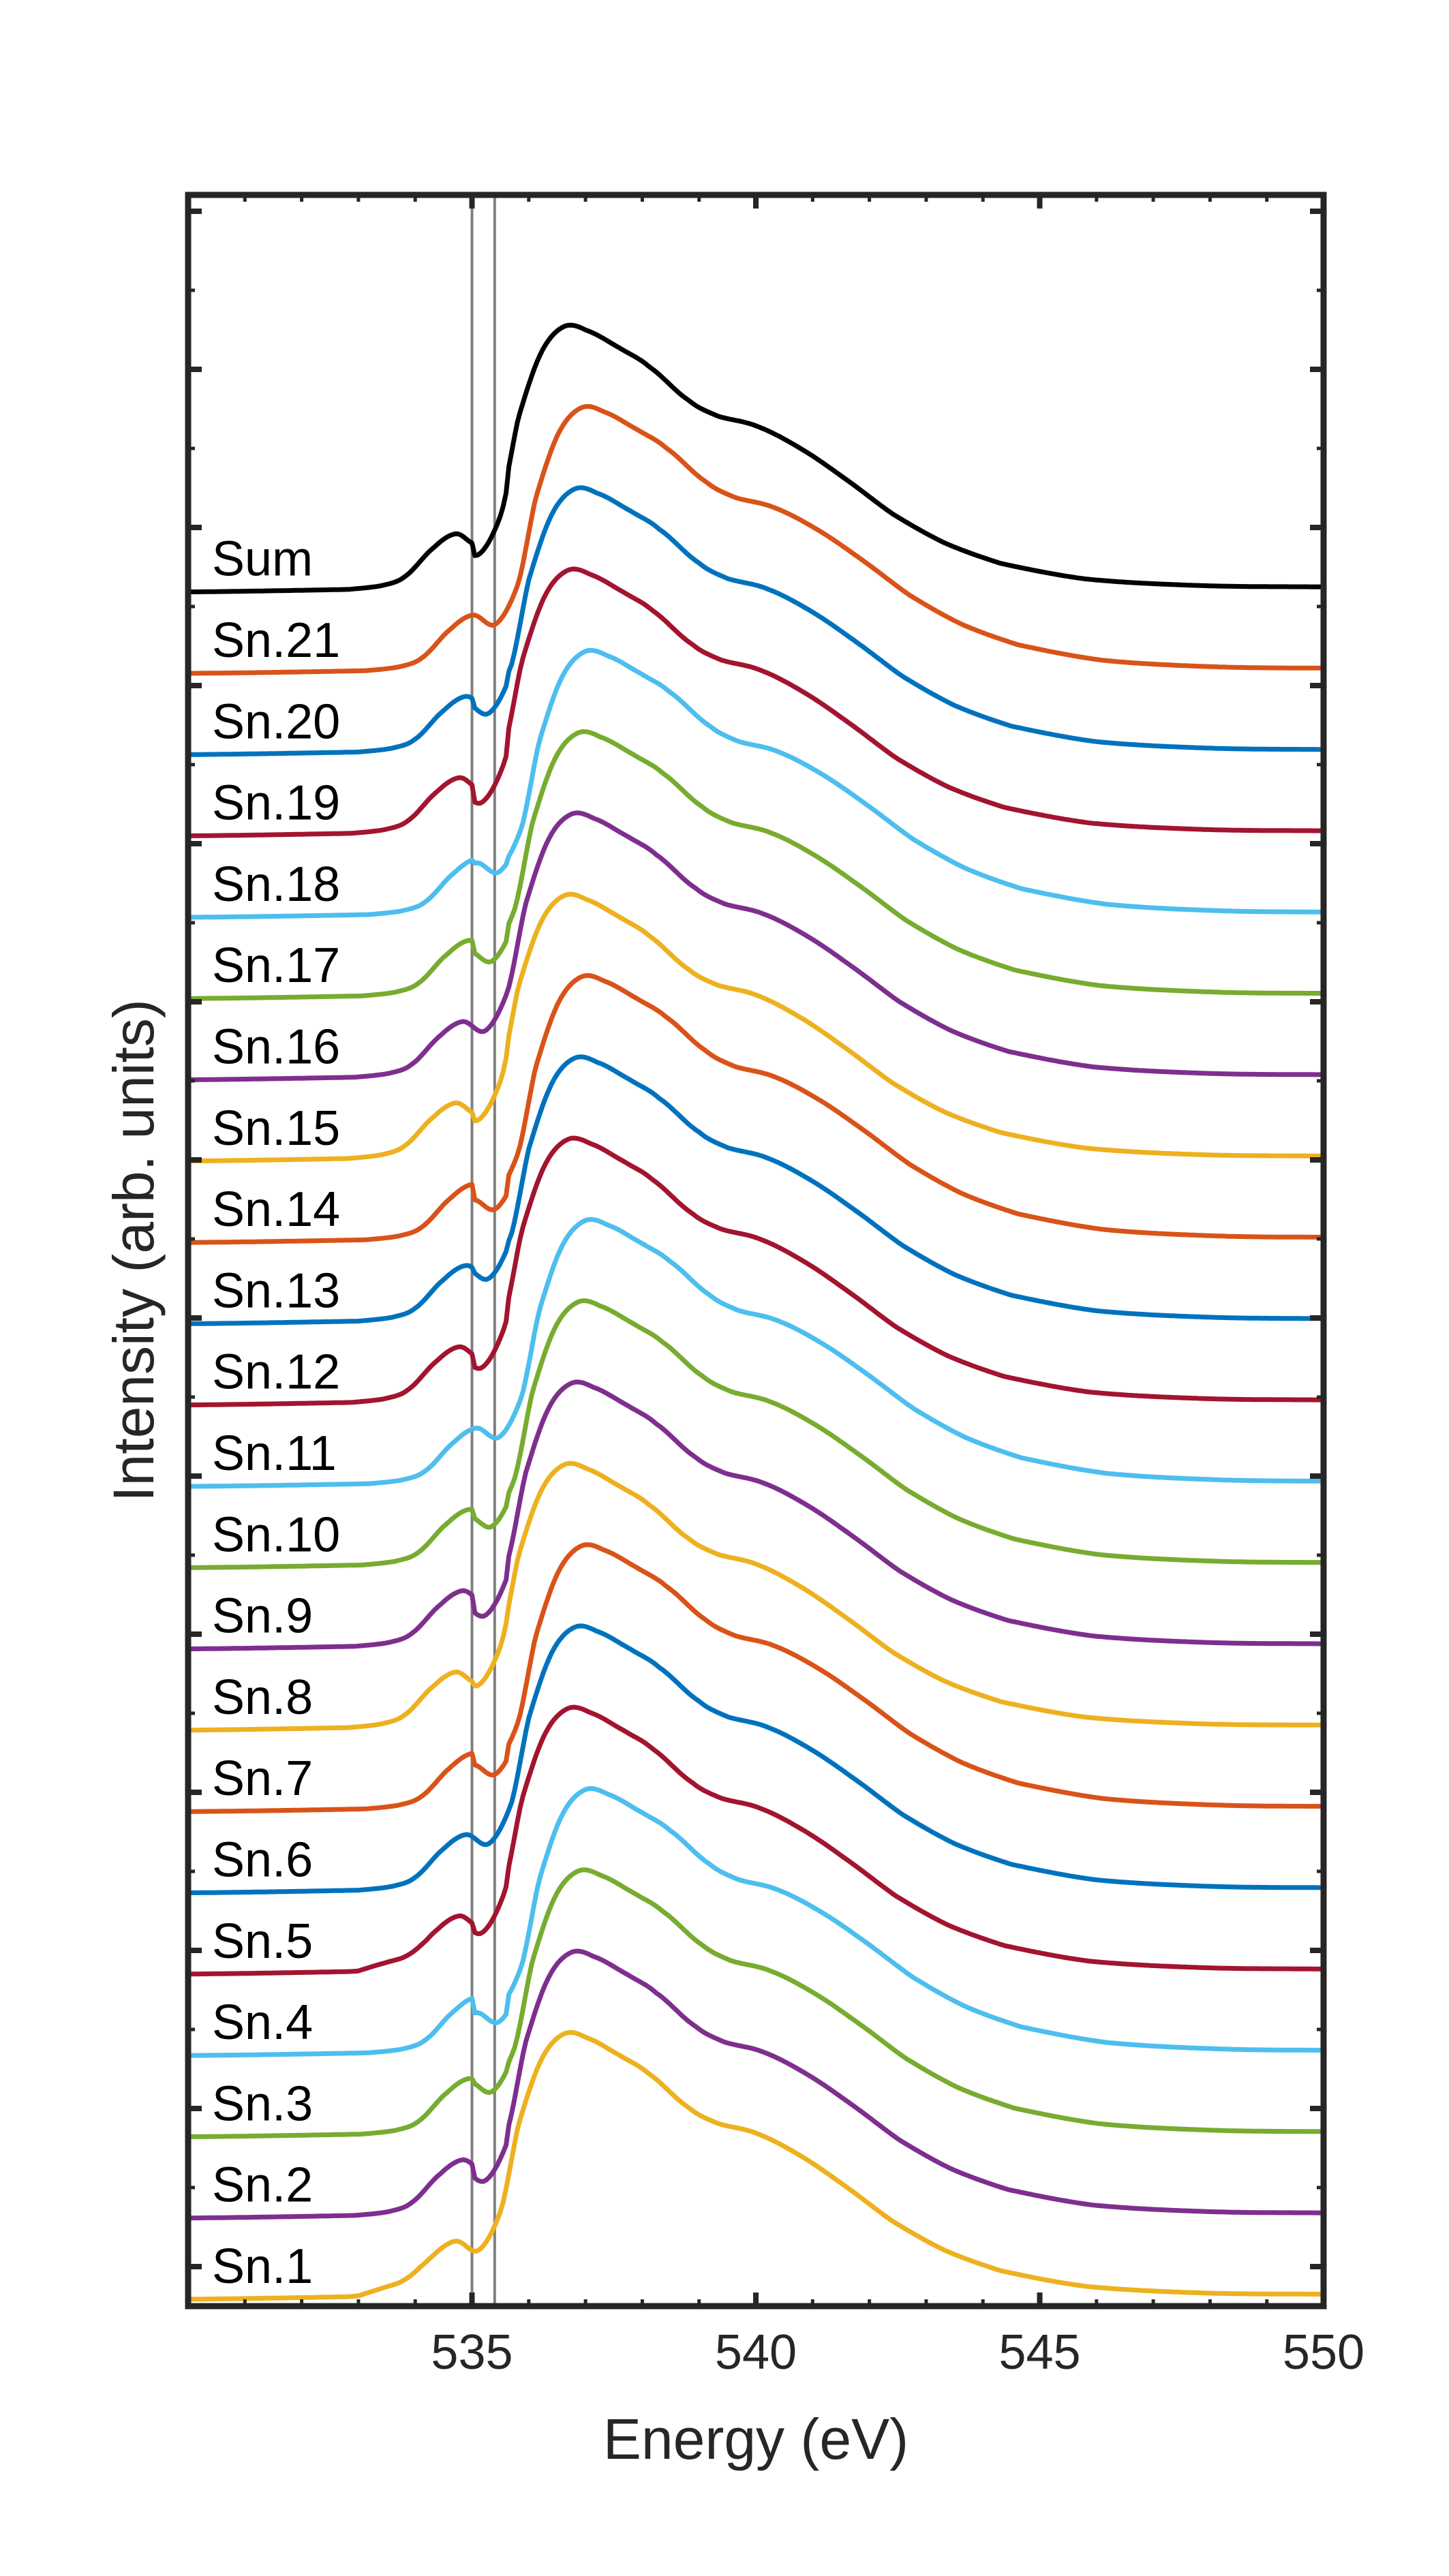 The height and width of the screenshot is (2576, 1449). I want to click on series-label-sn-11: Sn.11, so click(274, 1454).